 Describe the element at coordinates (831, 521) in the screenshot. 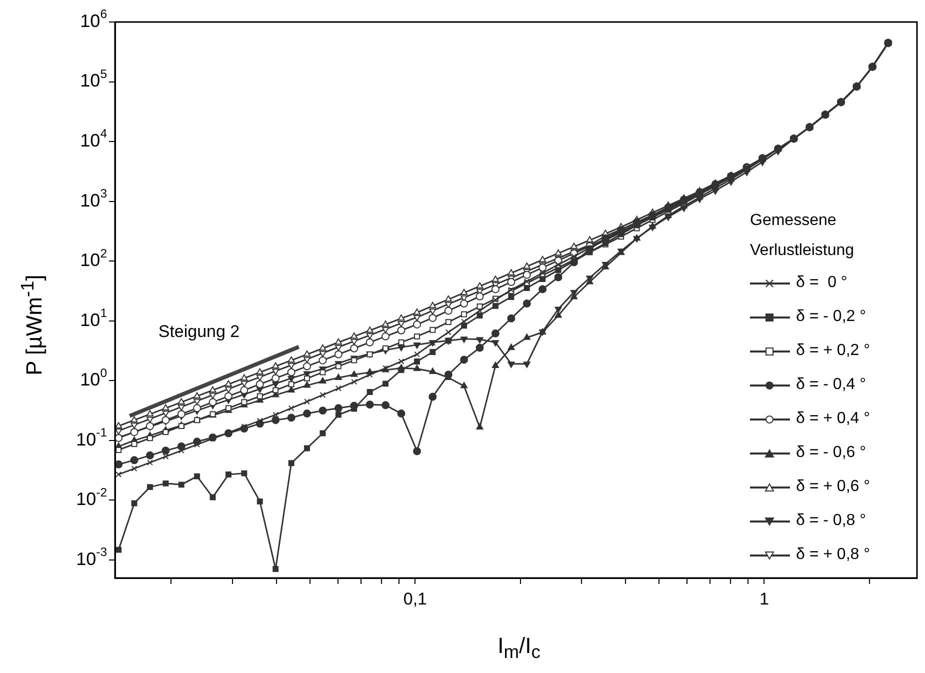

I see `legend-label: δ = - 0,8 °` at that location.